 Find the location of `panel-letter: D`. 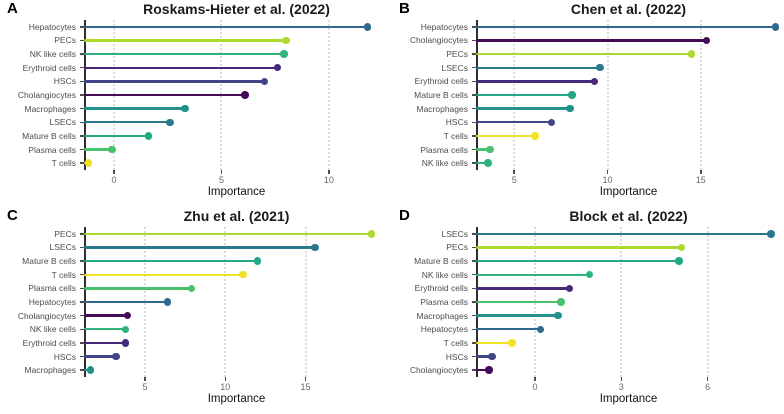

panel-letter: D is located at coordinates (404, 215).